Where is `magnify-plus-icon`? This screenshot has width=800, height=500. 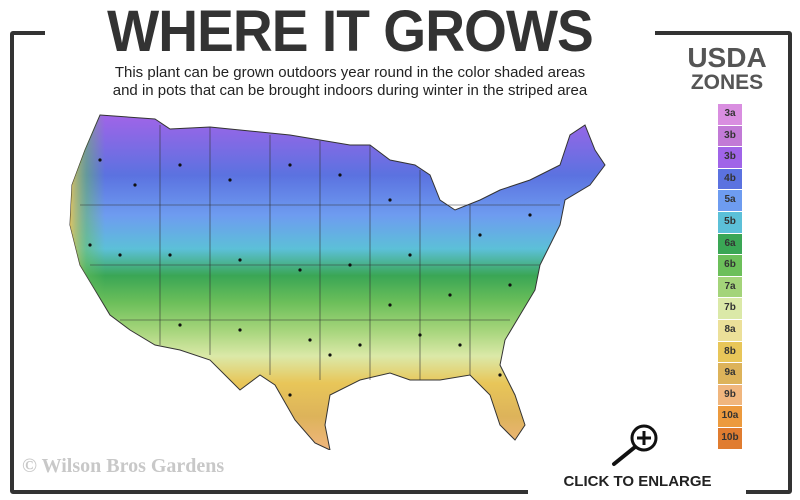
magnify-plus-icon is located at coordinates (636, 445).